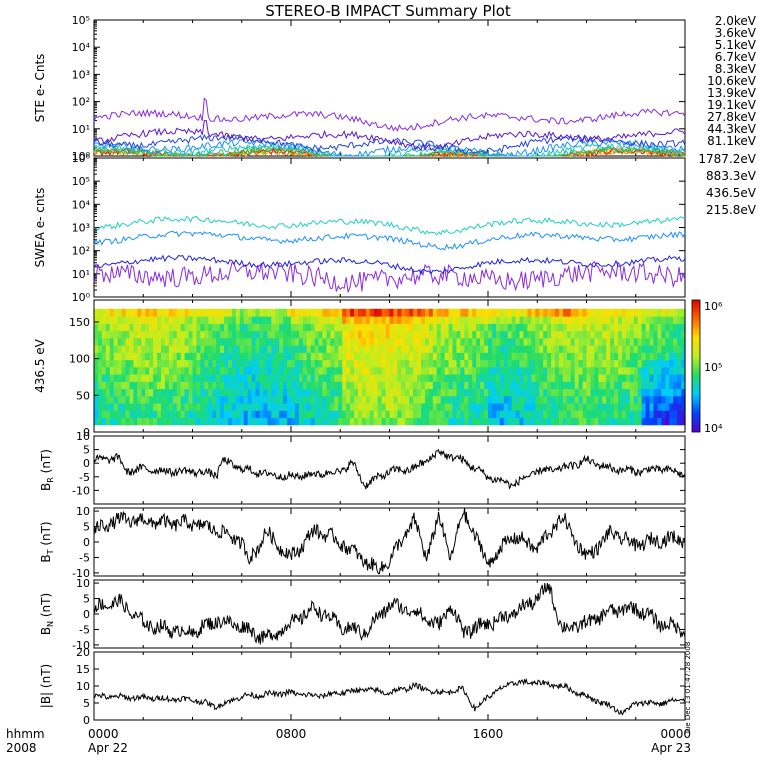  I want to click on legend-item-1787.2eV: 1787.2eV, so click(727, 159).